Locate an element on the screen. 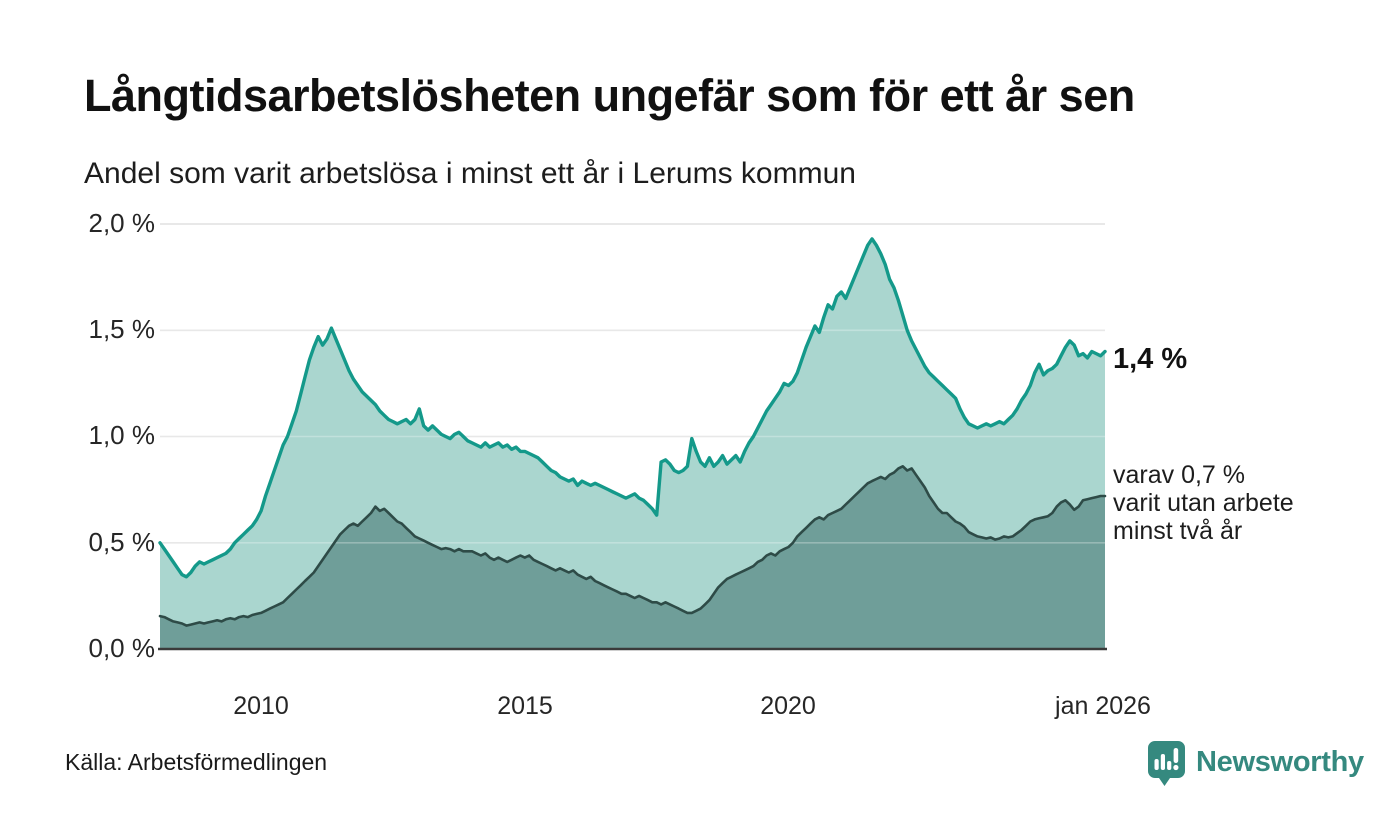  exclamation-bar is located at coordinates (1176, 755).